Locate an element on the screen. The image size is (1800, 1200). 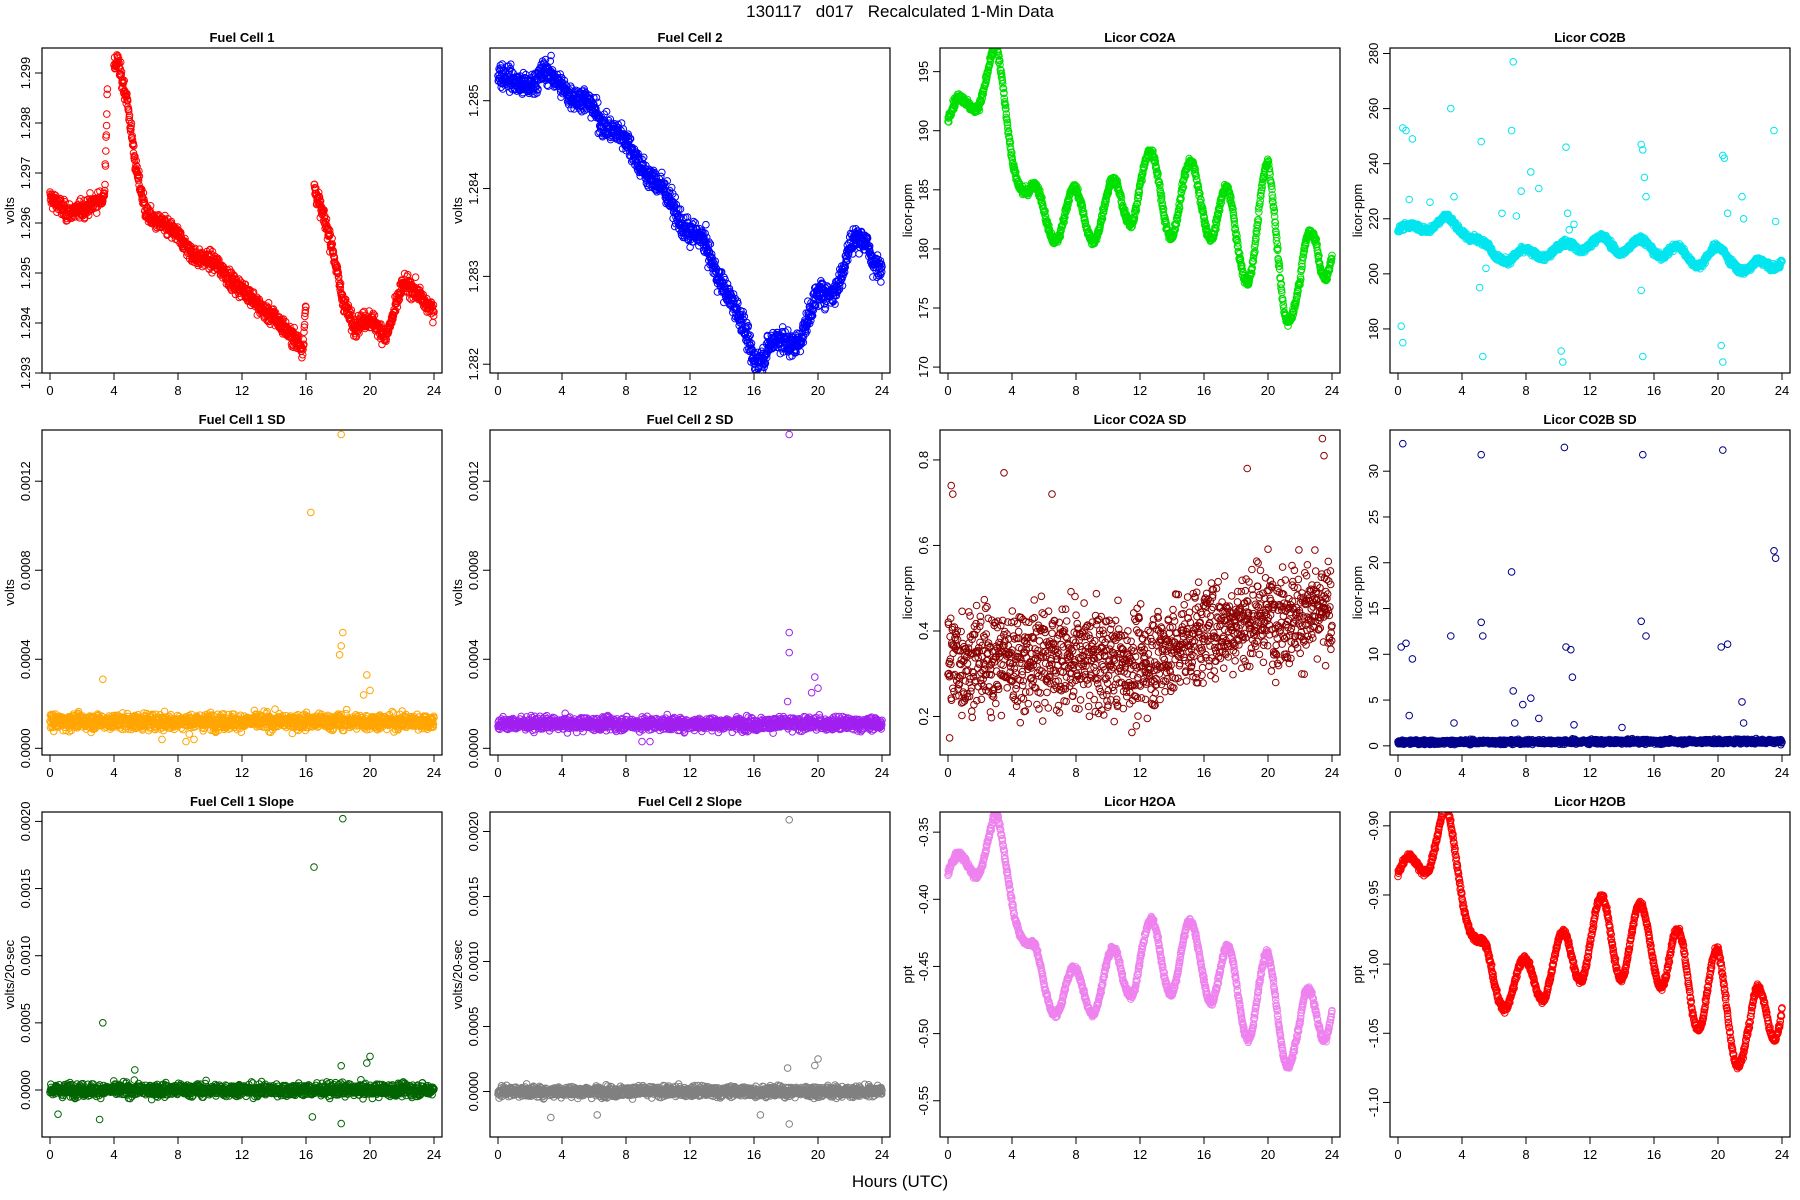
data-points is located at coordinates (242, 206).